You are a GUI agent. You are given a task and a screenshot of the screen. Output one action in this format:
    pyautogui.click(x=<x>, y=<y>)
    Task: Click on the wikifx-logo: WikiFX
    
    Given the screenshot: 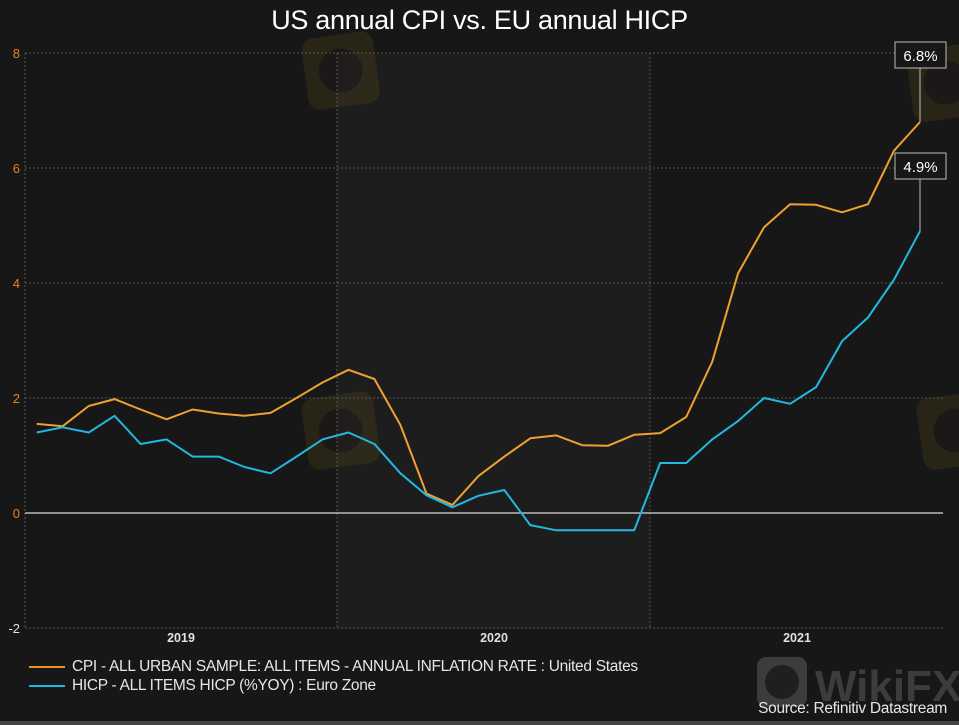 What is the action you would take?
    pyautogui.click(x=858, y=684)
    